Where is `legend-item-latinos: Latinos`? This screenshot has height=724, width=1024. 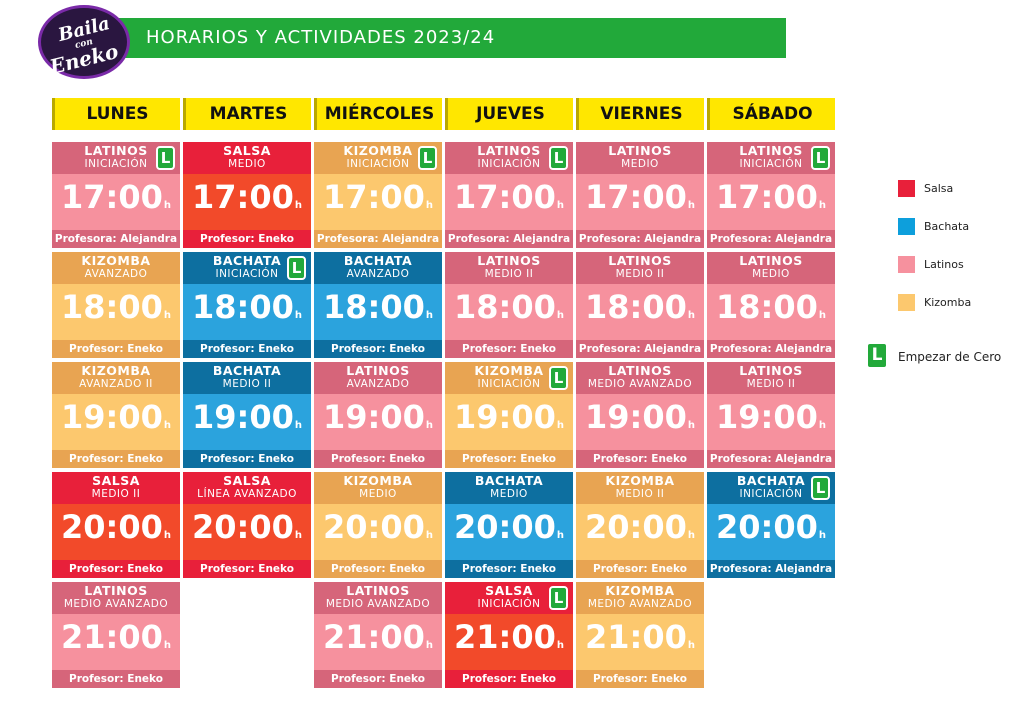 legend-item-latinos: Latinos is located at coordinates (961, 266).